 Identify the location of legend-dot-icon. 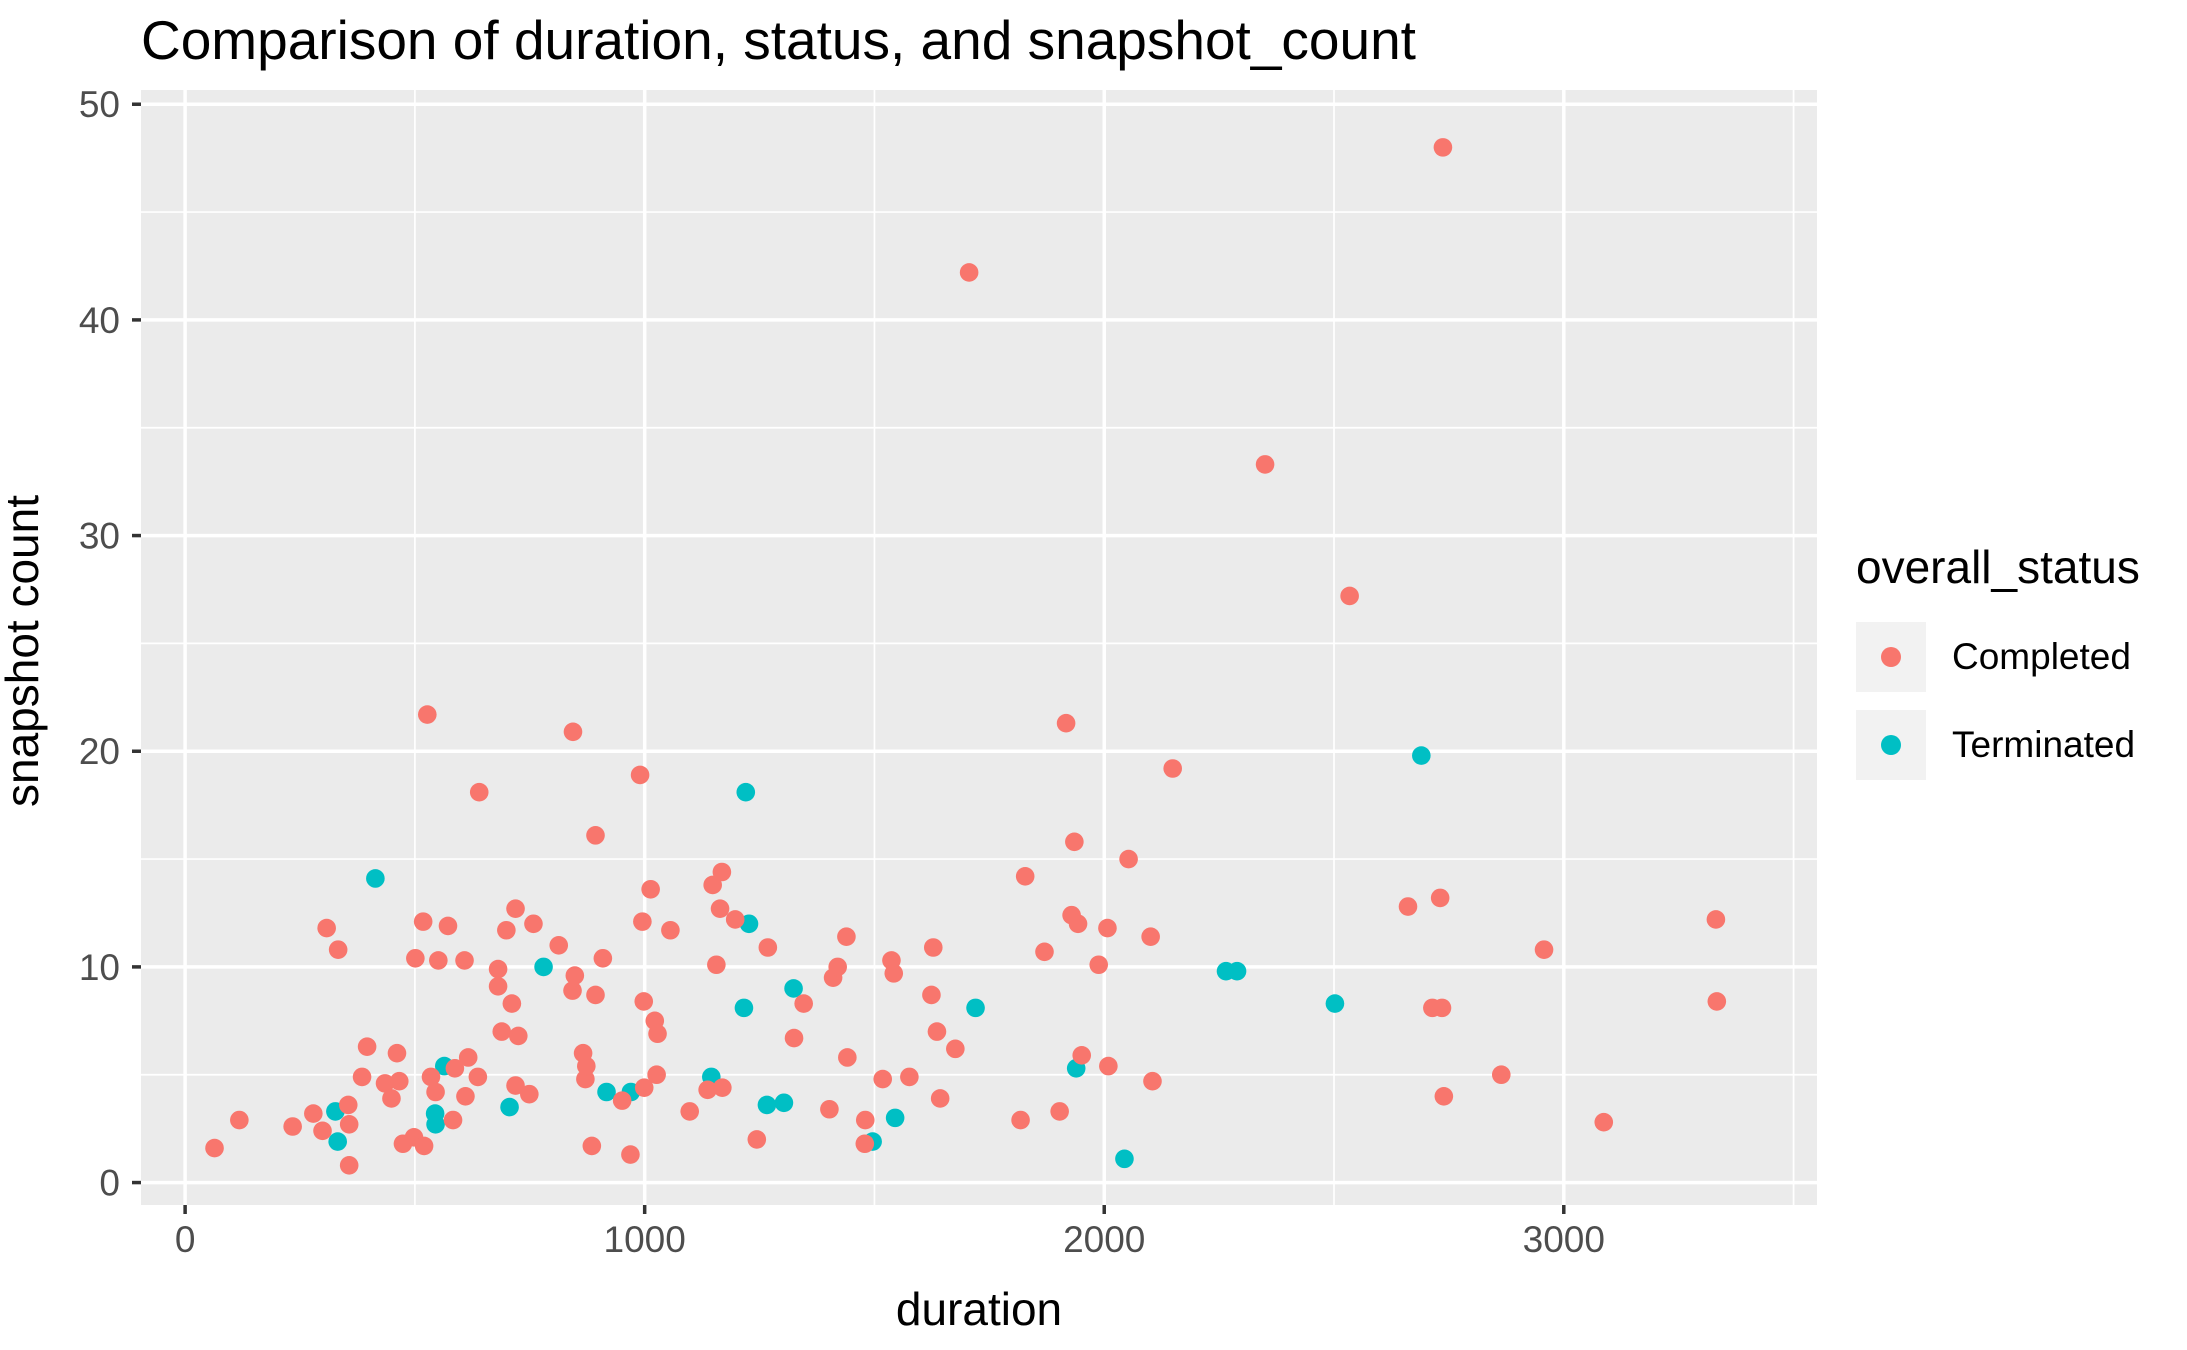
(1891, 657).